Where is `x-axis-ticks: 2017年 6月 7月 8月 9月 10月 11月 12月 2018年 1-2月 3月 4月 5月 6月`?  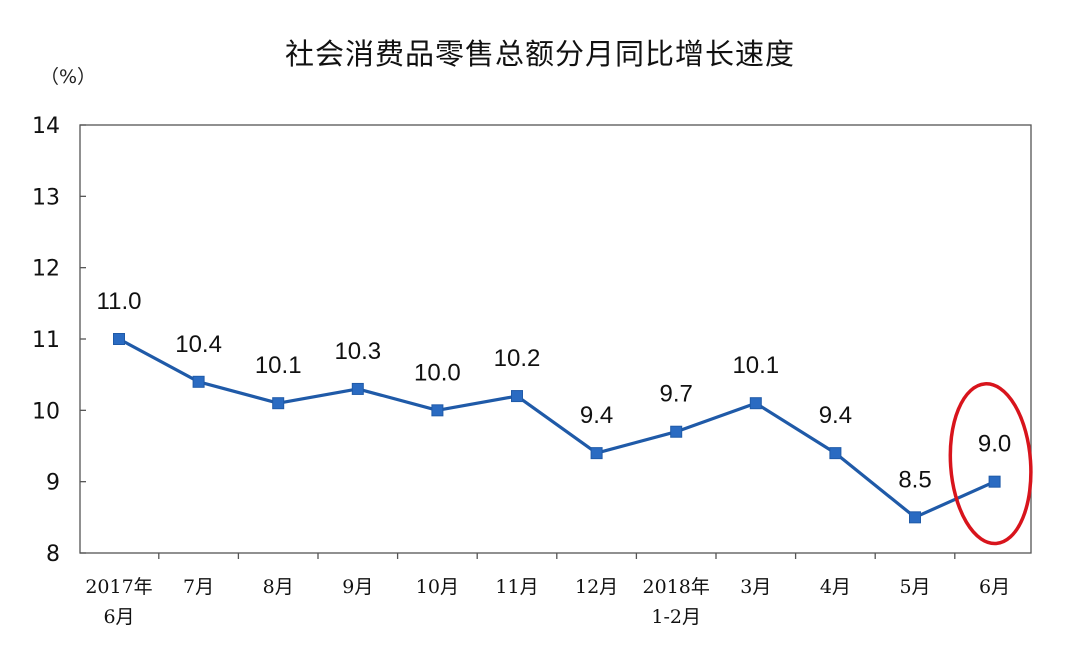 x-axis-ticks: 2017年 6月 7月 8月 9月 10月 11月 12月 2018年 1-2月 3月 4月 5月 6月 is located at coordinates (547, 590).